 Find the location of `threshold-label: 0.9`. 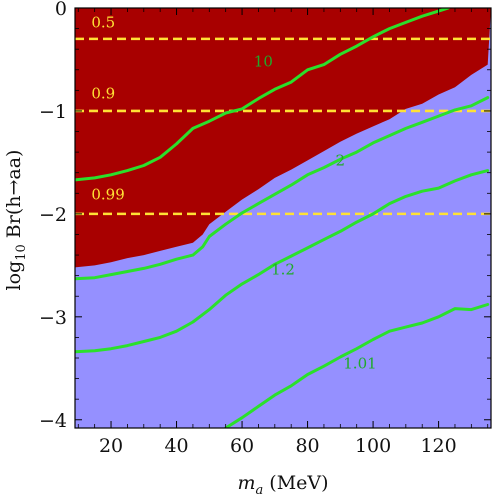

threshold-label: 0.9 is located at coordinates (103, 94).